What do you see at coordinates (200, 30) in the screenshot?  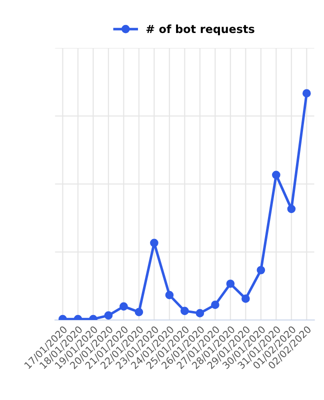 I see `legend-label: # of bot requests` at bounding box center [200, 30].